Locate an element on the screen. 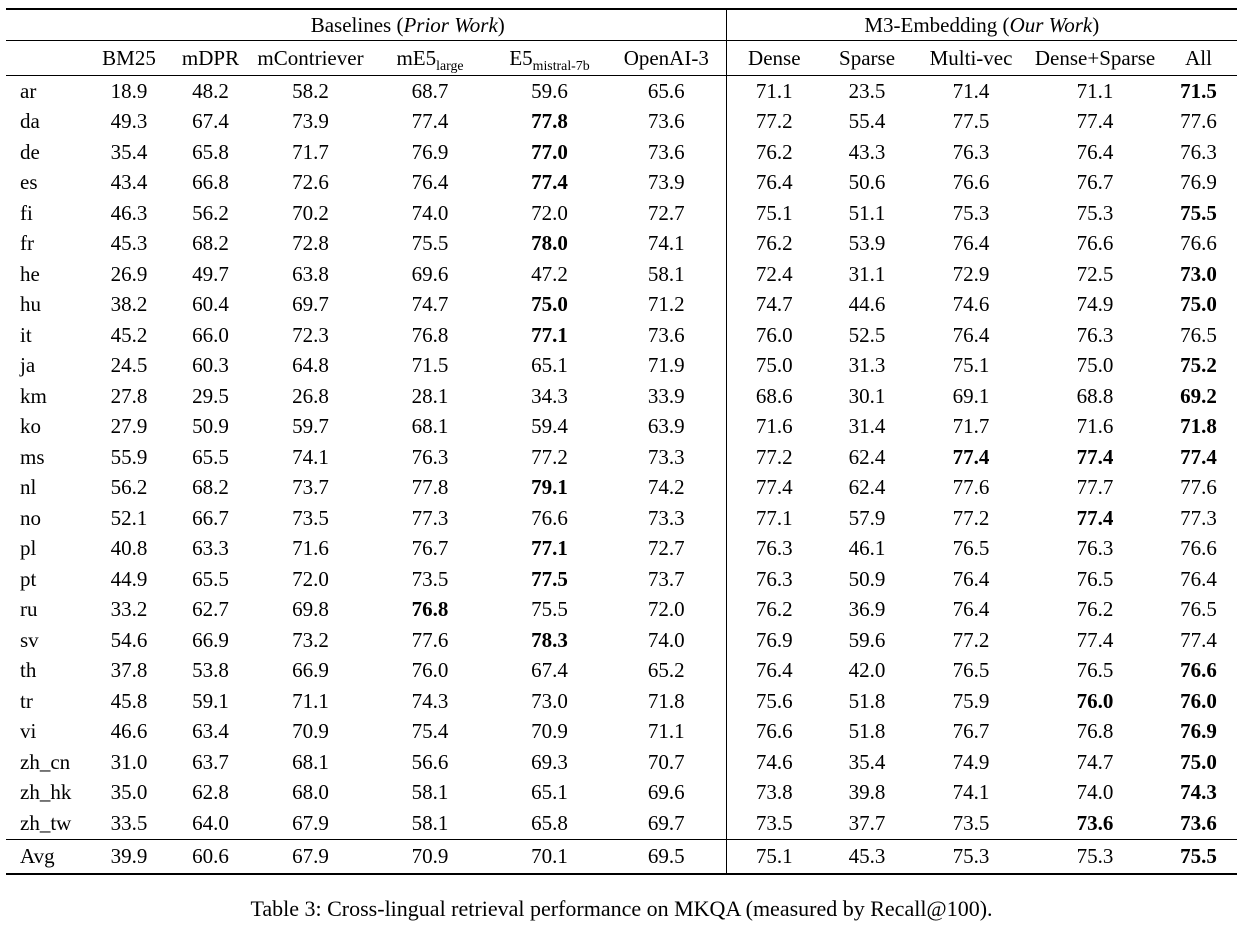 The image size is (1243, 933). cell-ru-e5: 75.5 is located at coordinates (549, 609).